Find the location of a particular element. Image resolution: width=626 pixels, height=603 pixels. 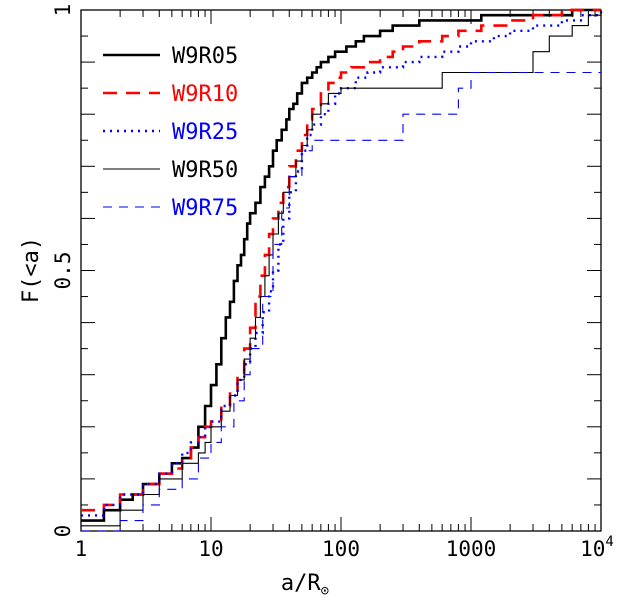

x-tick-label: 1000 is located at coordinates (471, 549).